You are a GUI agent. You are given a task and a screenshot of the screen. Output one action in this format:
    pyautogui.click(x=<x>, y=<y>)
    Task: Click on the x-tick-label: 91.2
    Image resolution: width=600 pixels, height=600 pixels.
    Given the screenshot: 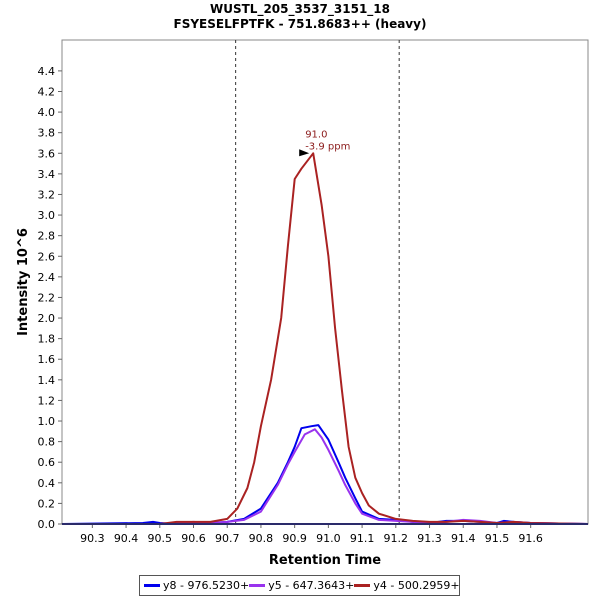 What is the action you would take?
    pyautogui.click(x=396, y=538)
    